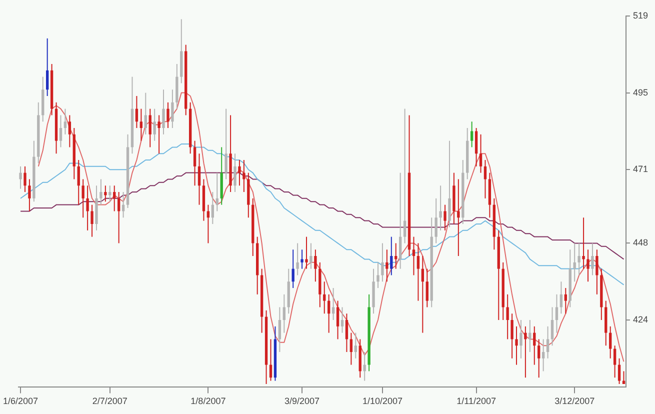  Describe the element at coordinates (574, 401) in the screenshot. I see `x-tick-label: 3/12/2007` at that location.